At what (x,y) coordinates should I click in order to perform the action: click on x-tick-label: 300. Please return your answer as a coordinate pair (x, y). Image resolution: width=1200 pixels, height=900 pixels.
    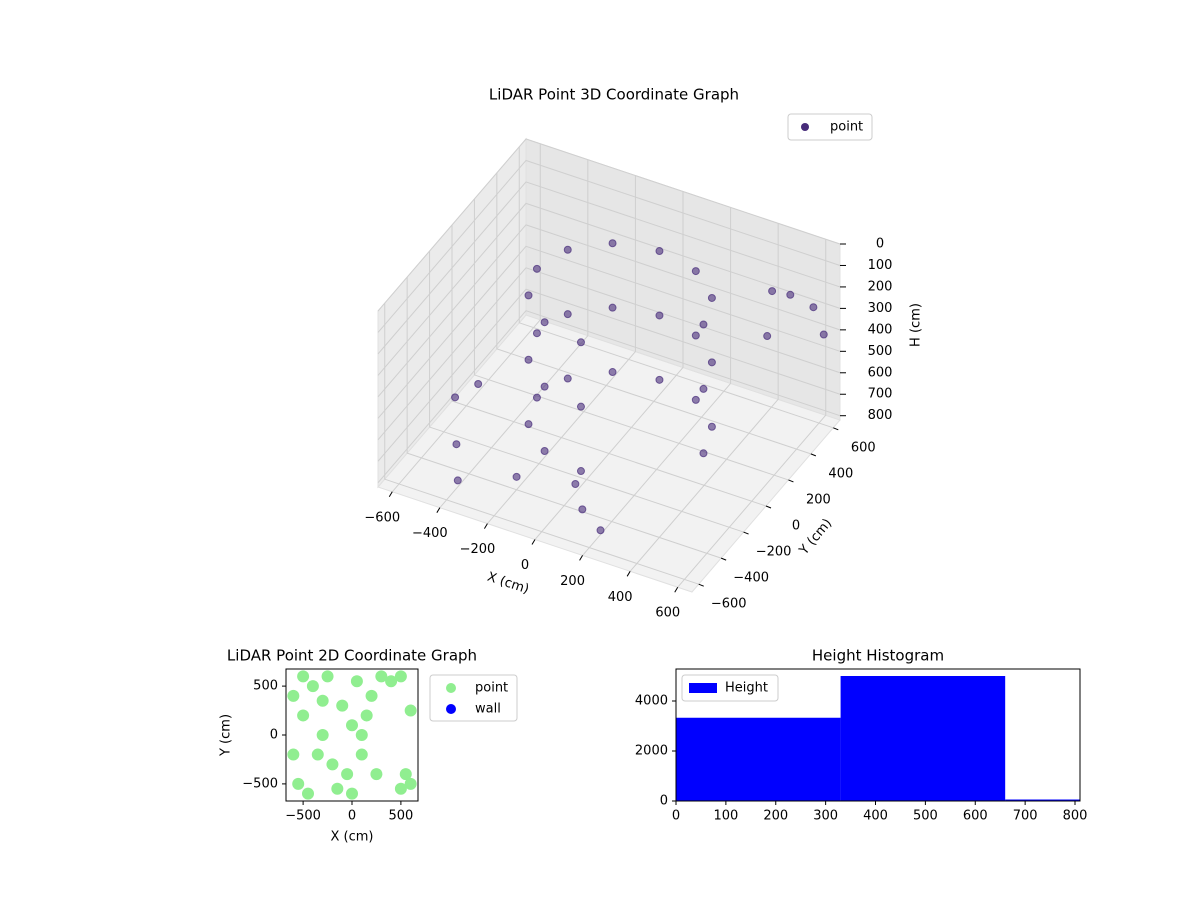
    Looking at the image, I should click on (825, 816).